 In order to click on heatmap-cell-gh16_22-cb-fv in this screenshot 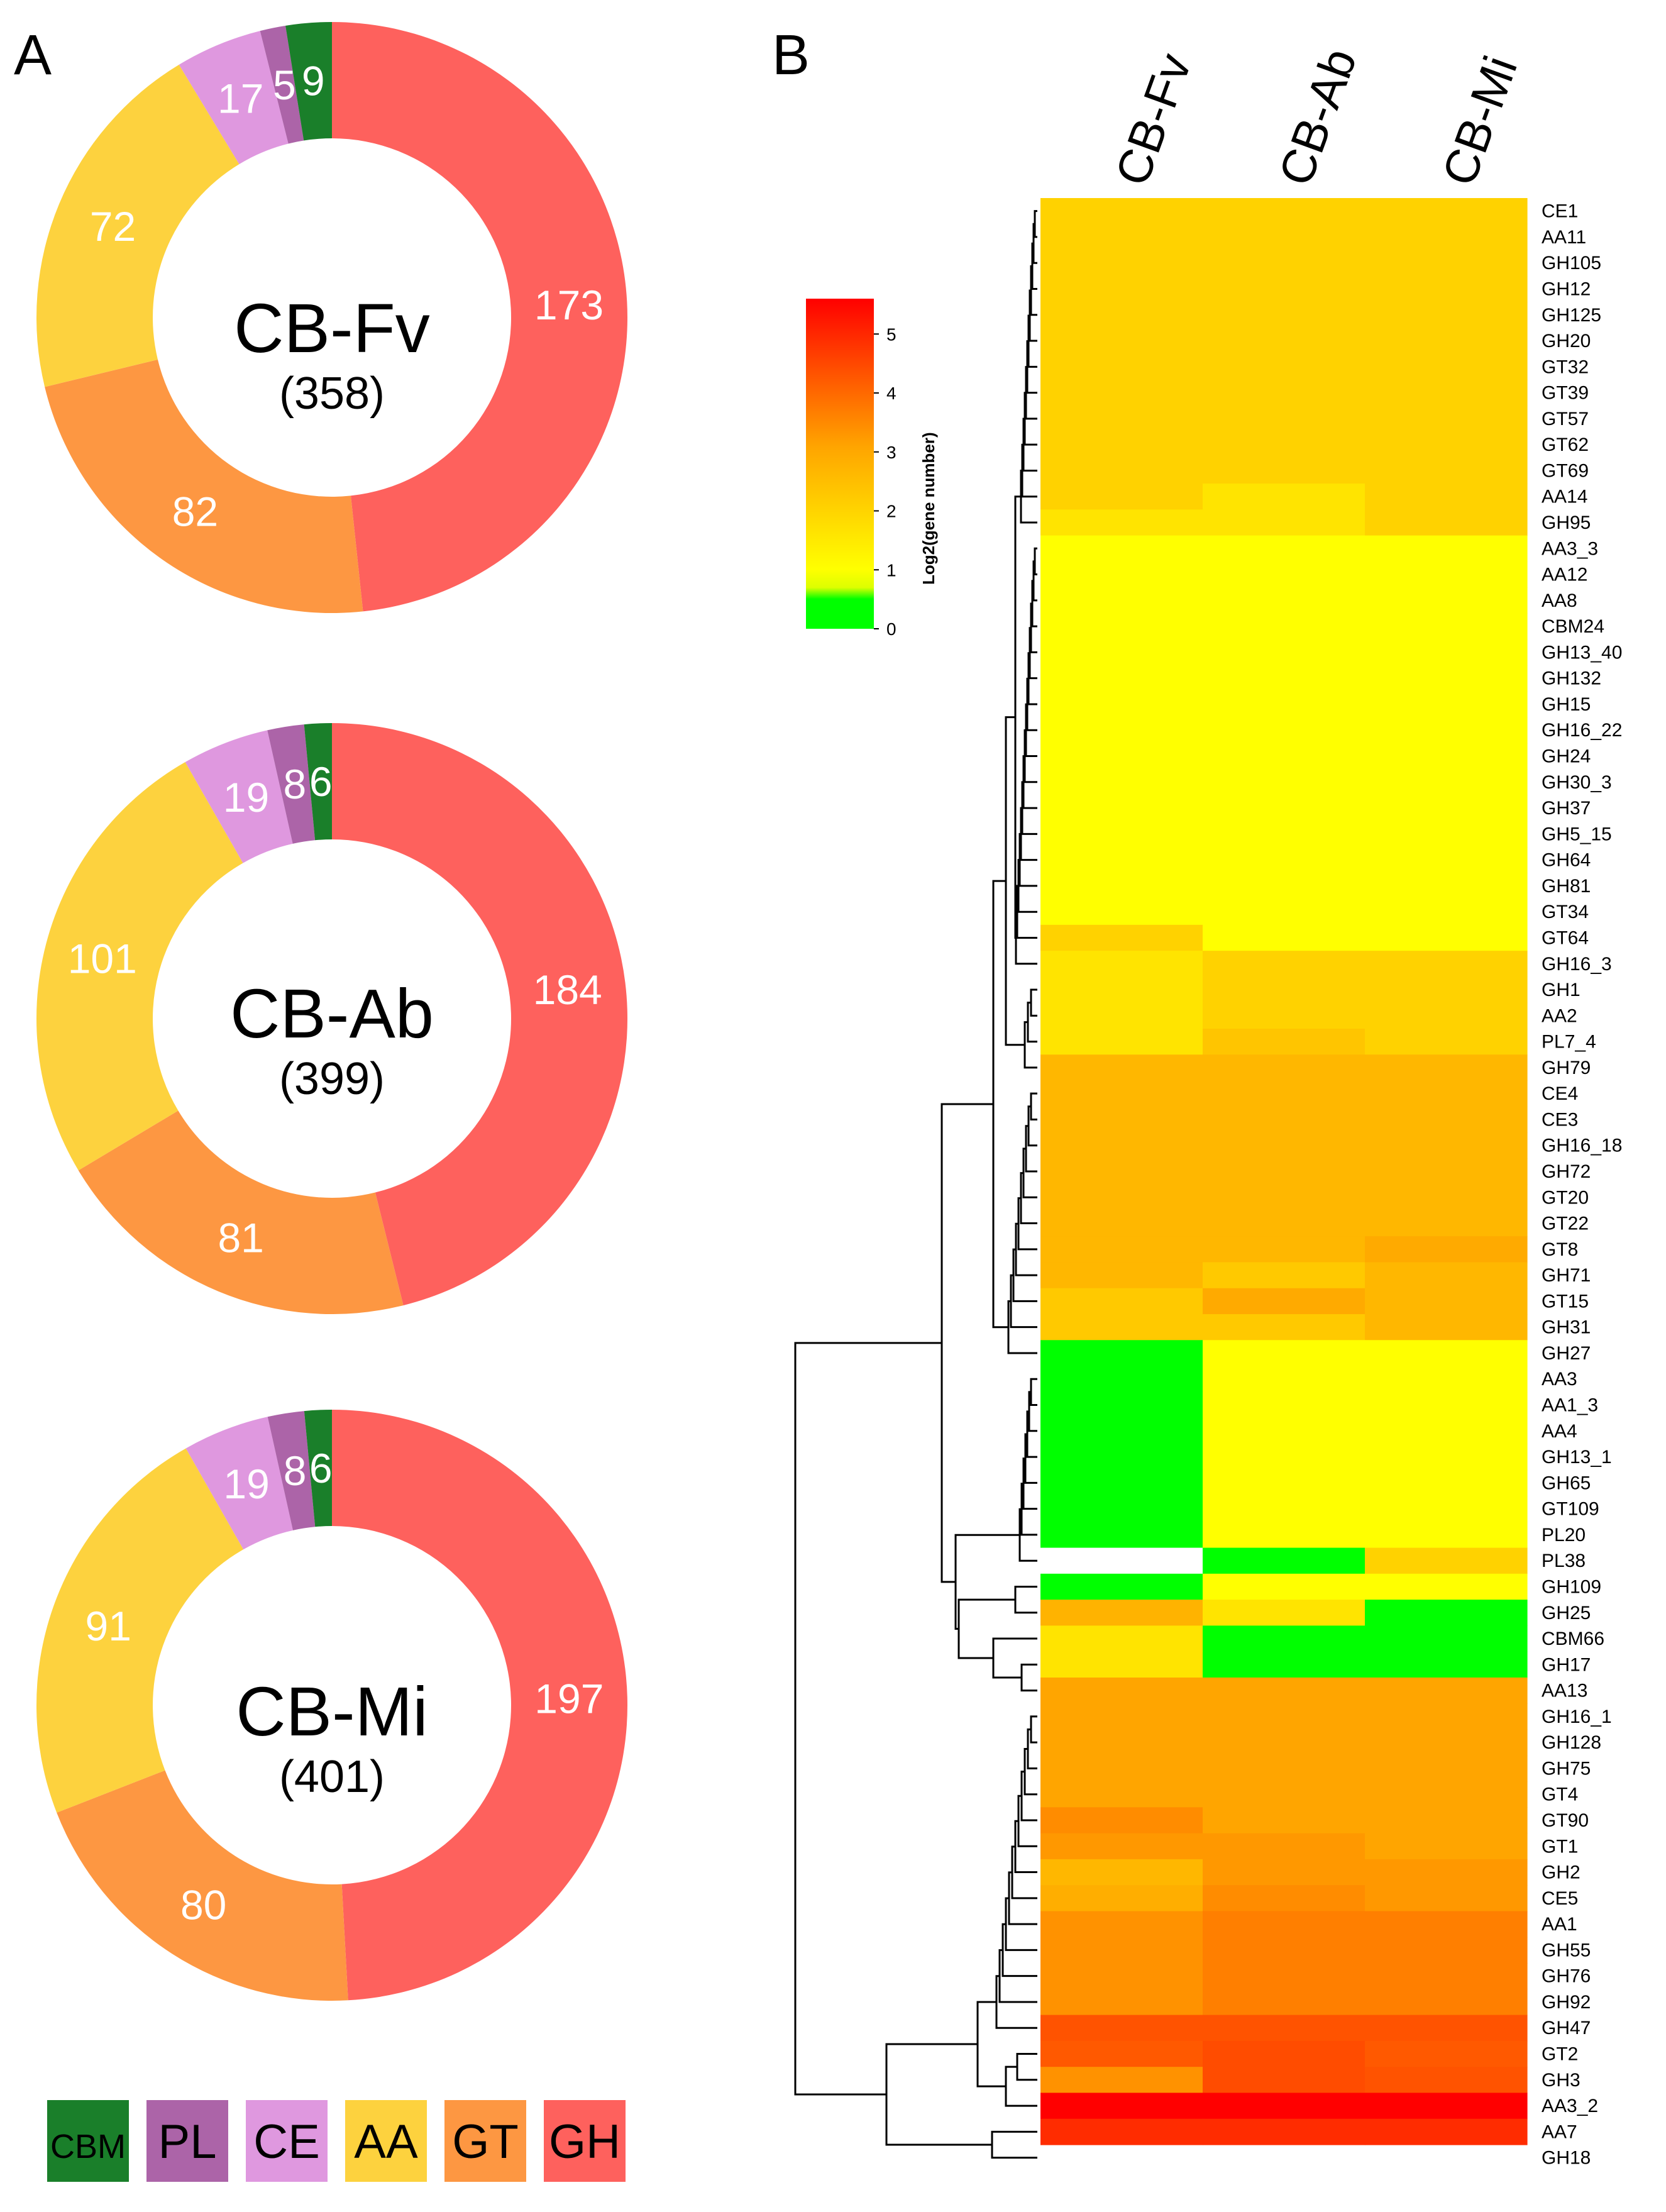, I will do `click(1121, 730)`.